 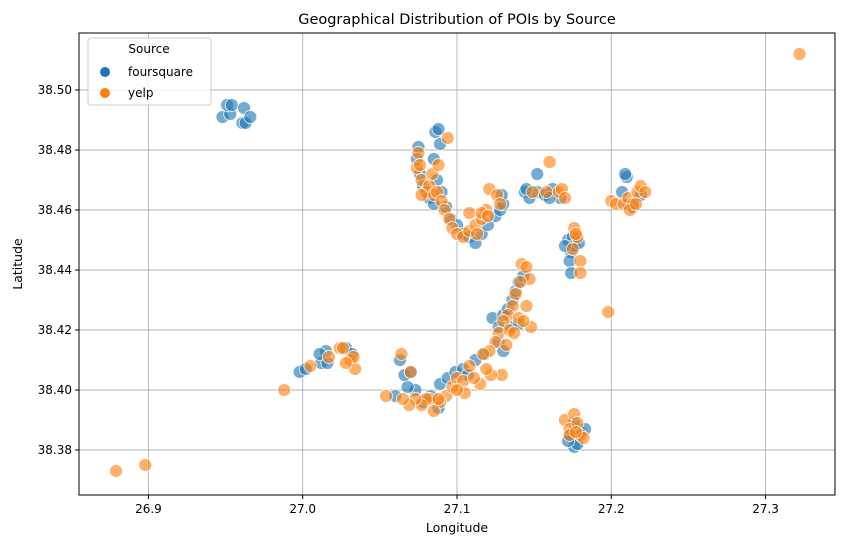 What do you see at coordinates (55, 90) in the screenshot?
I see `y-tick-label: 38.50` at bounding box center [55, 90].